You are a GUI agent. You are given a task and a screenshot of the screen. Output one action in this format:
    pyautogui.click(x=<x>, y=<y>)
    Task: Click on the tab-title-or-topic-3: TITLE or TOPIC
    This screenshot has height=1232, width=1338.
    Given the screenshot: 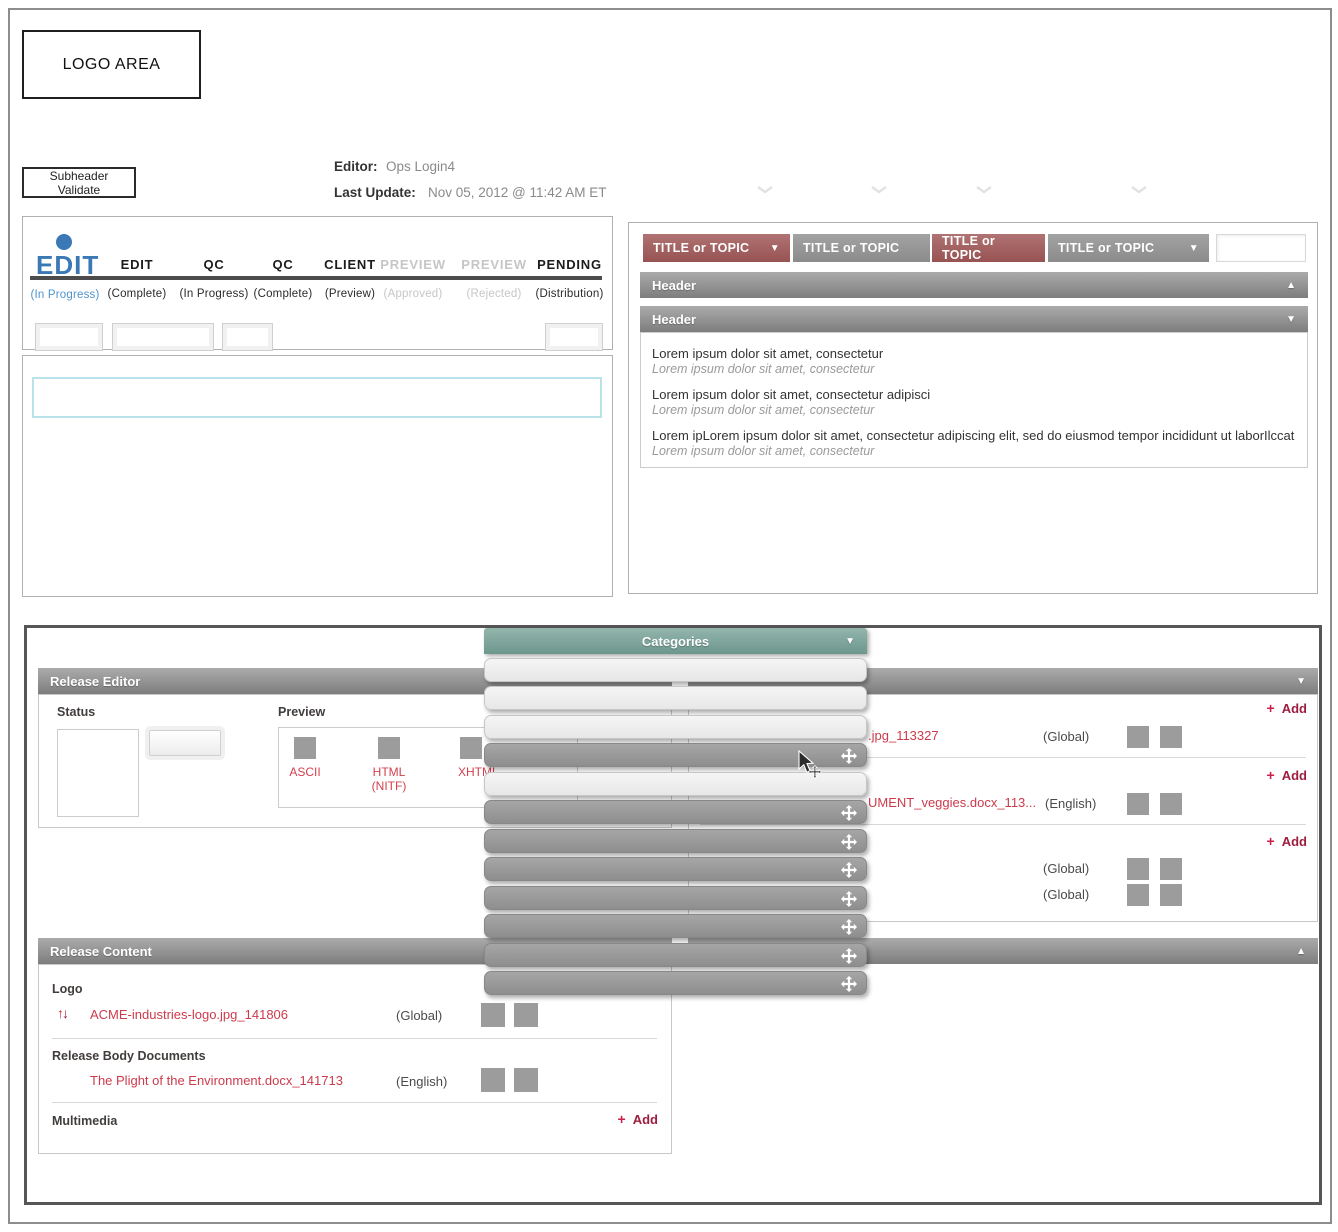 What is the action you would take?
    pyautogui.click(x=988, y=248)
    